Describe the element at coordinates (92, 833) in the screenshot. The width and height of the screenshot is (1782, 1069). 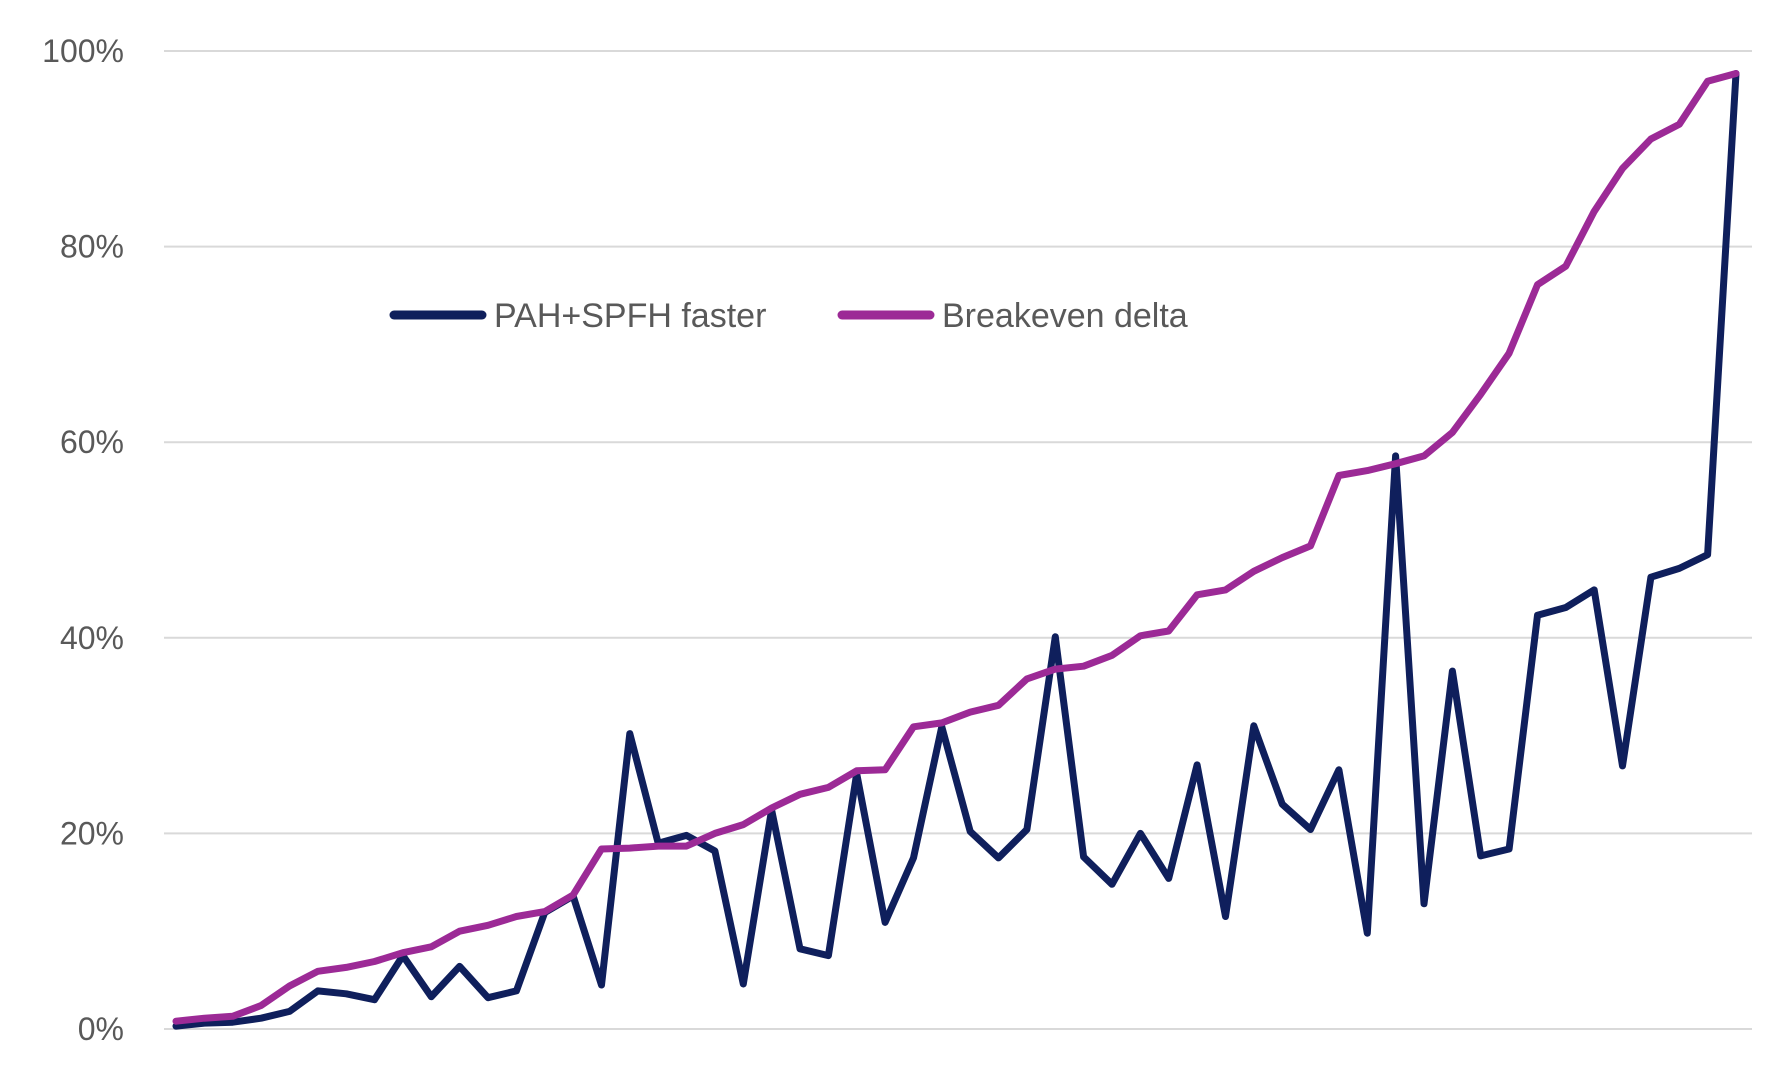
I see `y-tick-label: 20%` at that location.